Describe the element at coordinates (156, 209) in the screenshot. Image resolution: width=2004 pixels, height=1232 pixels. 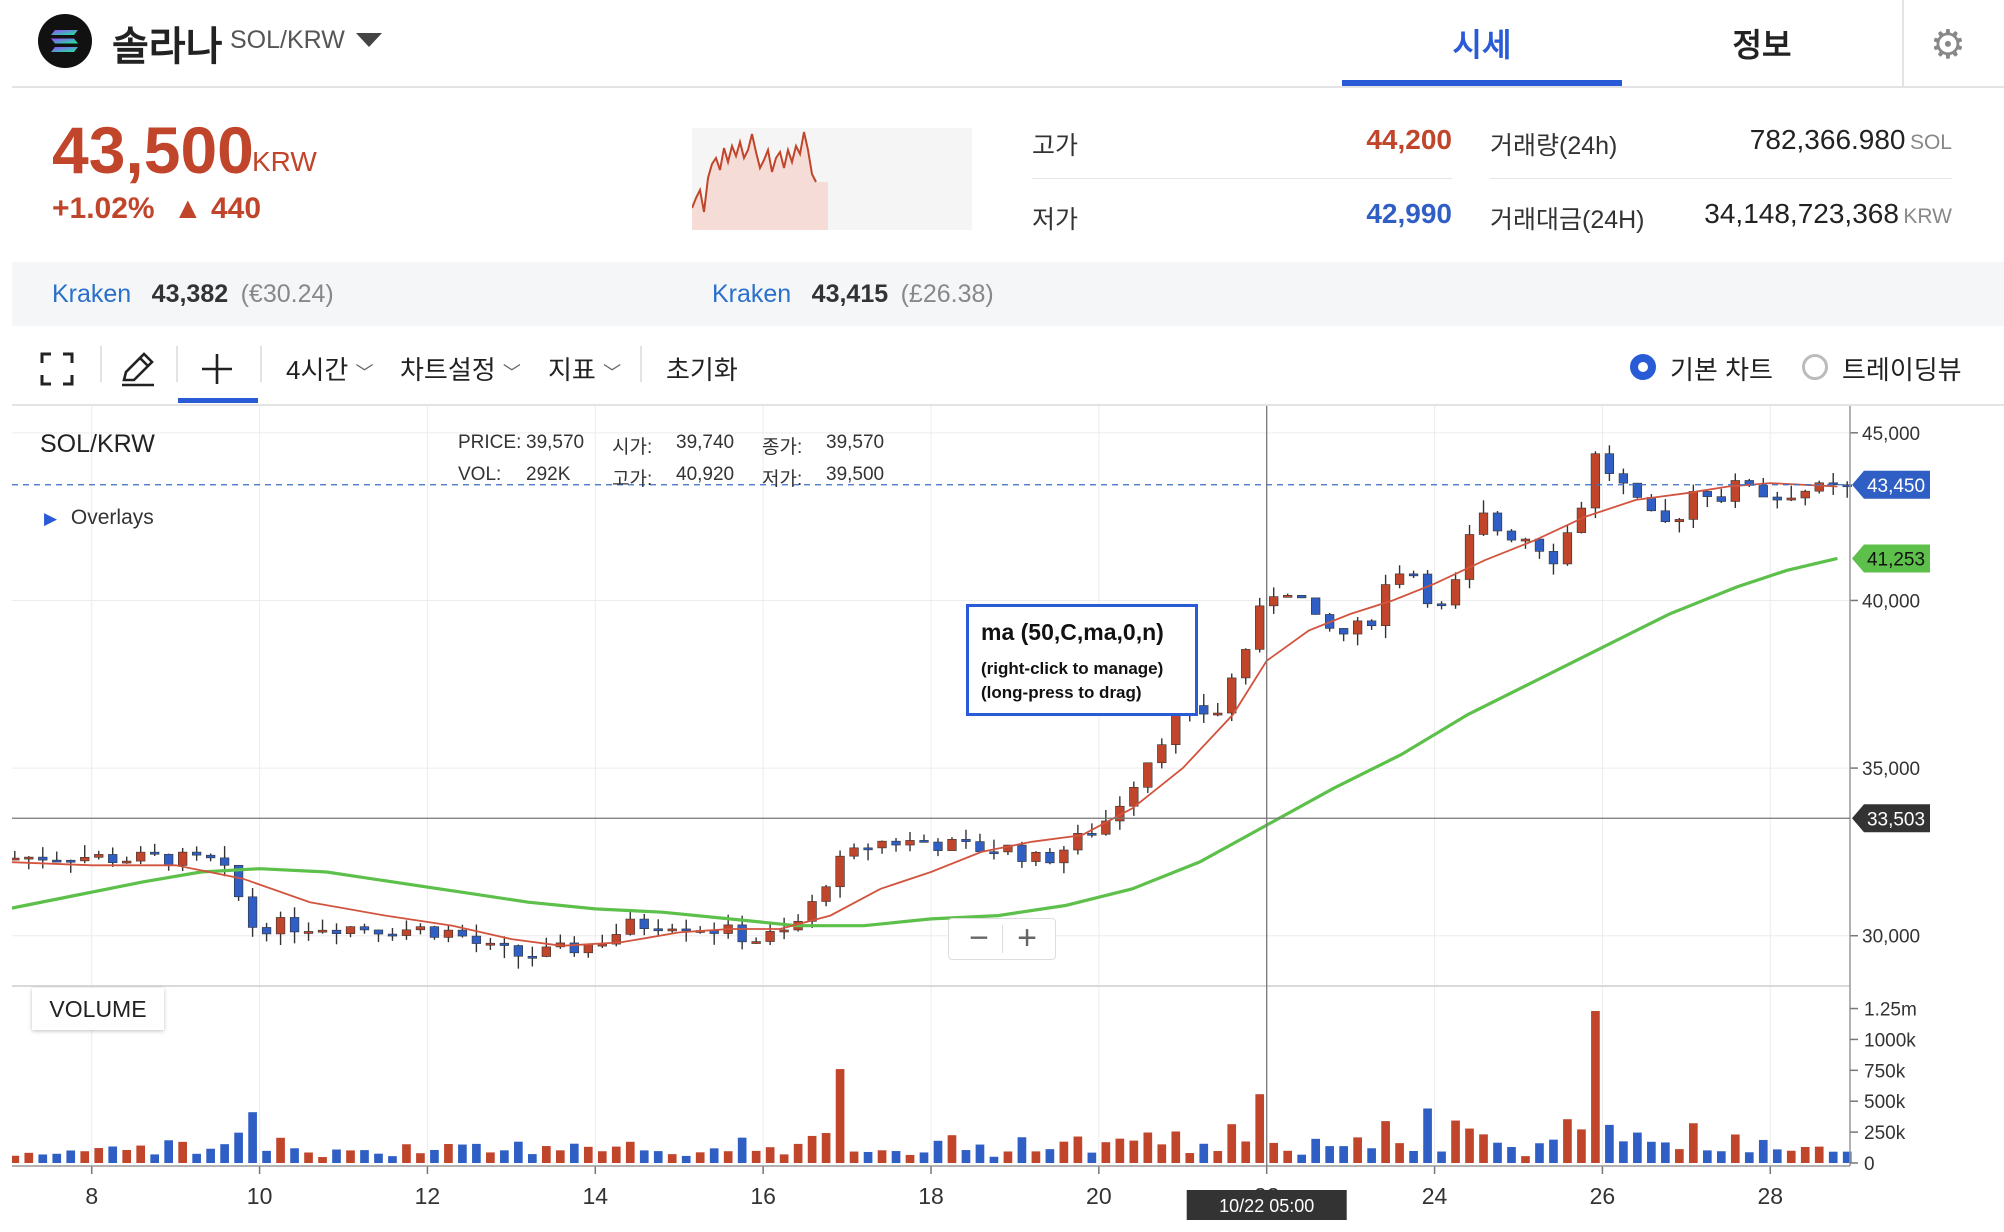
I see `price-change: +1.02% ▲ 440` at that location.